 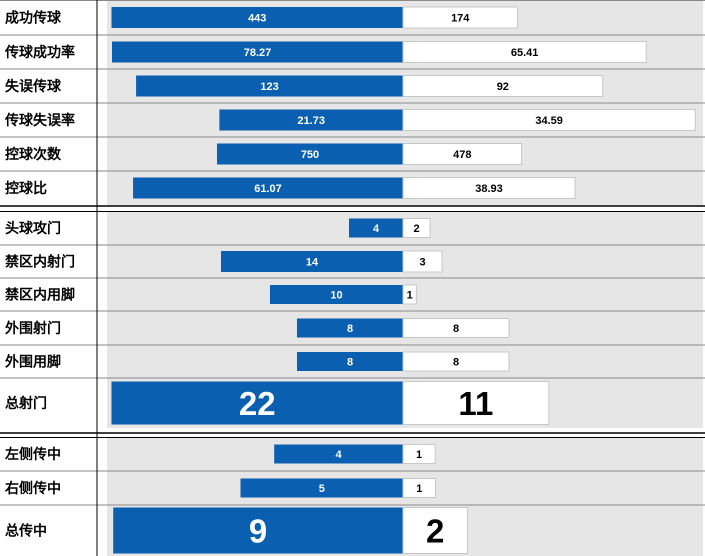 What do you see at coordinates (33, 228) in the screenshot?
I see `row-label: 头球攻门` at bounding box center [33, 228].